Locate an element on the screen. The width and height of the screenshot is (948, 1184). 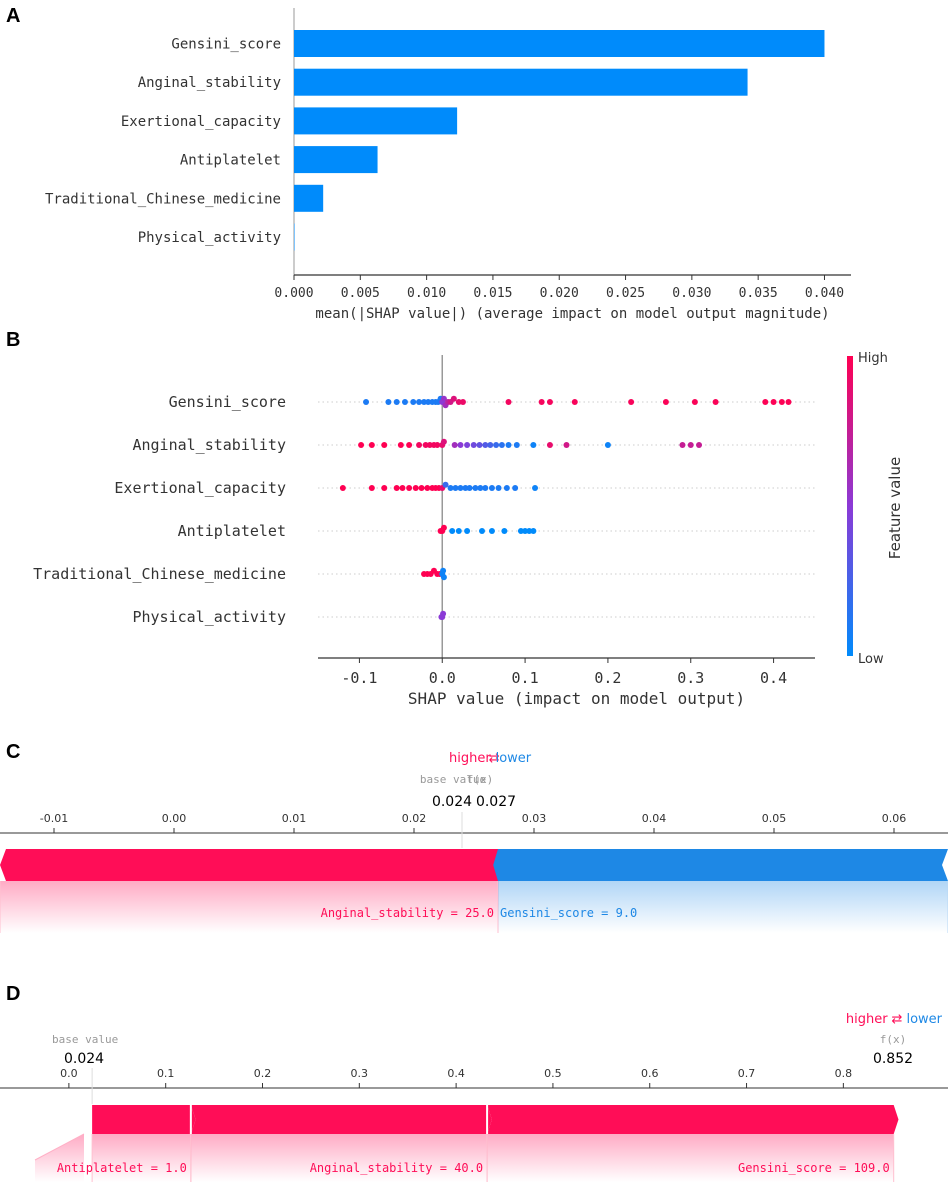
x-tick-label-5: 0.025 is located at coordinates (625, 293).